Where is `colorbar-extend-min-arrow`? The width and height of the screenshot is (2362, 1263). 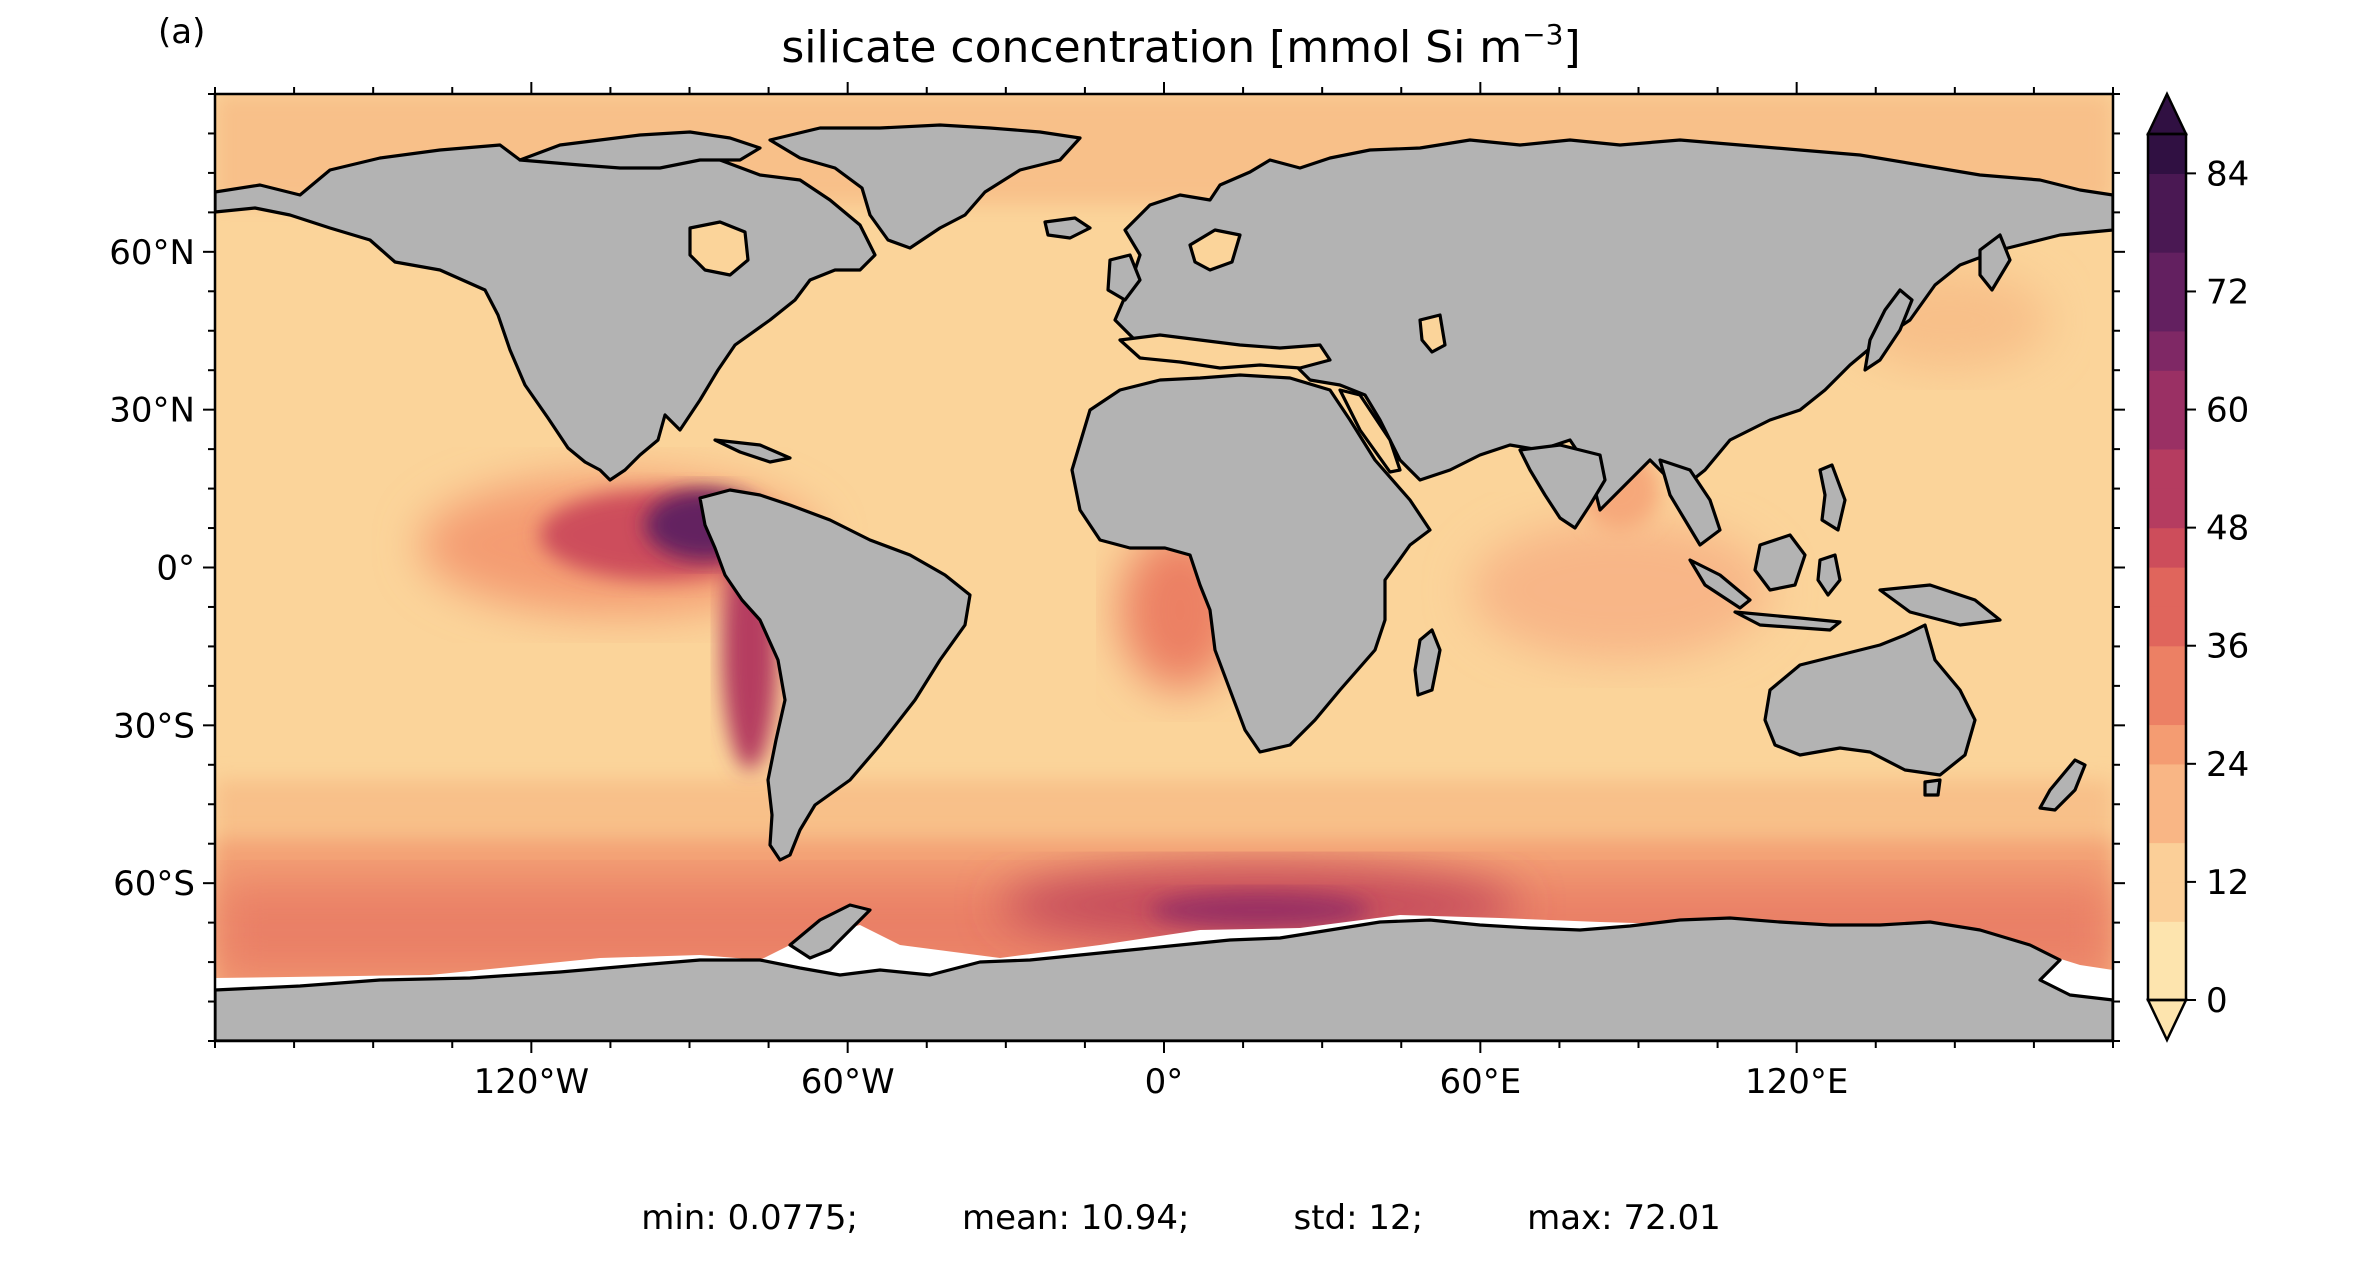
colorbar-extend-min-arrow is located at coordinates (2167, 1020).